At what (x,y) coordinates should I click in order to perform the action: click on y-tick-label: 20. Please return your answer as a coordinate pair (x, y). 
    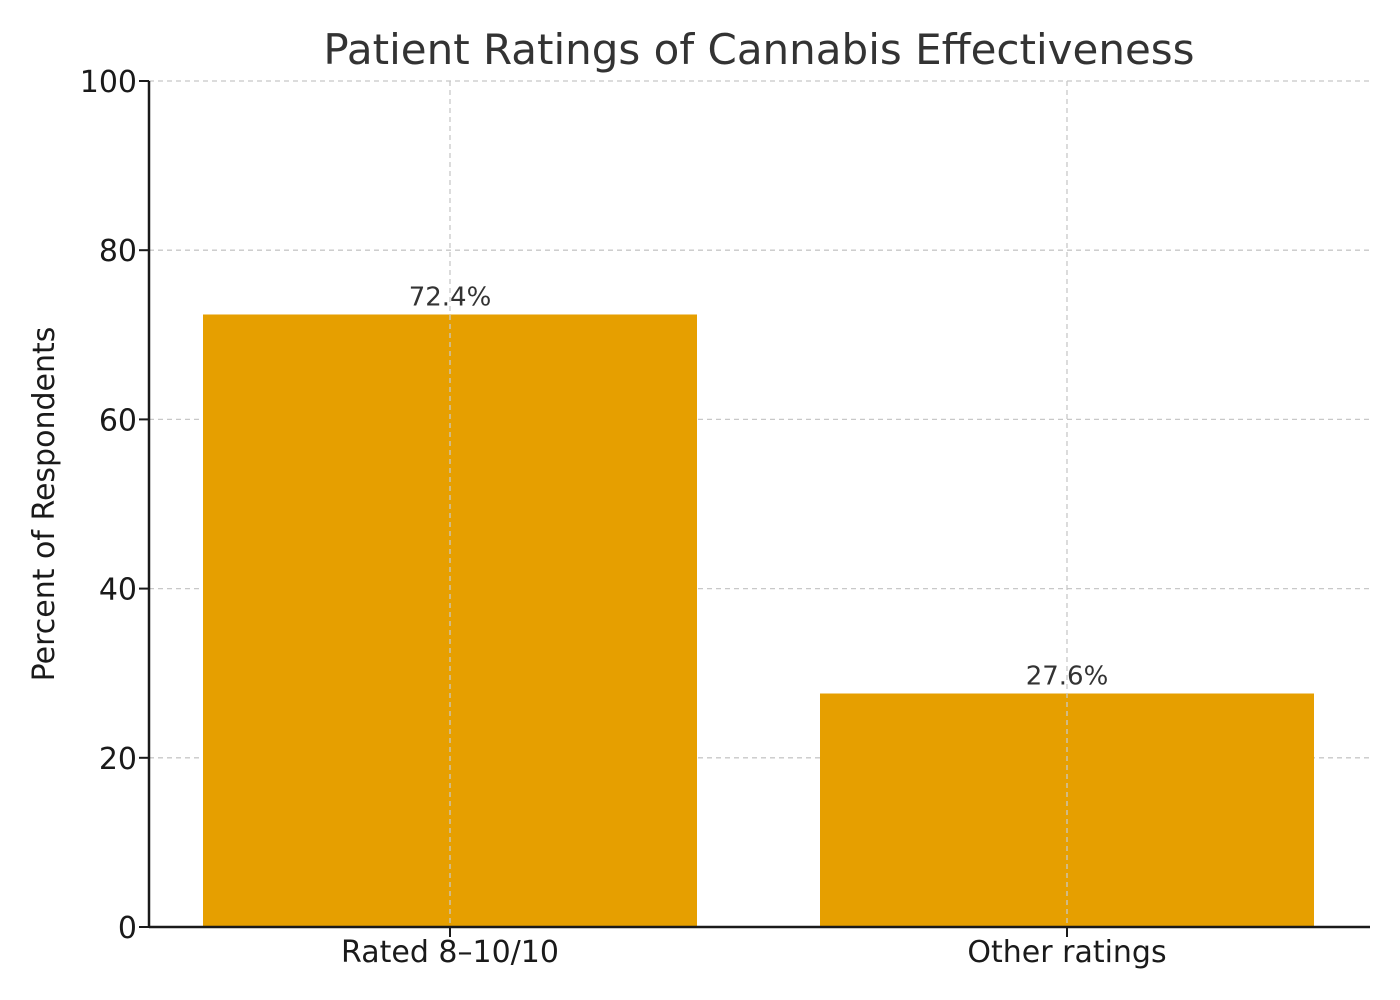
    Looking at the image, I should click on (118, 759).